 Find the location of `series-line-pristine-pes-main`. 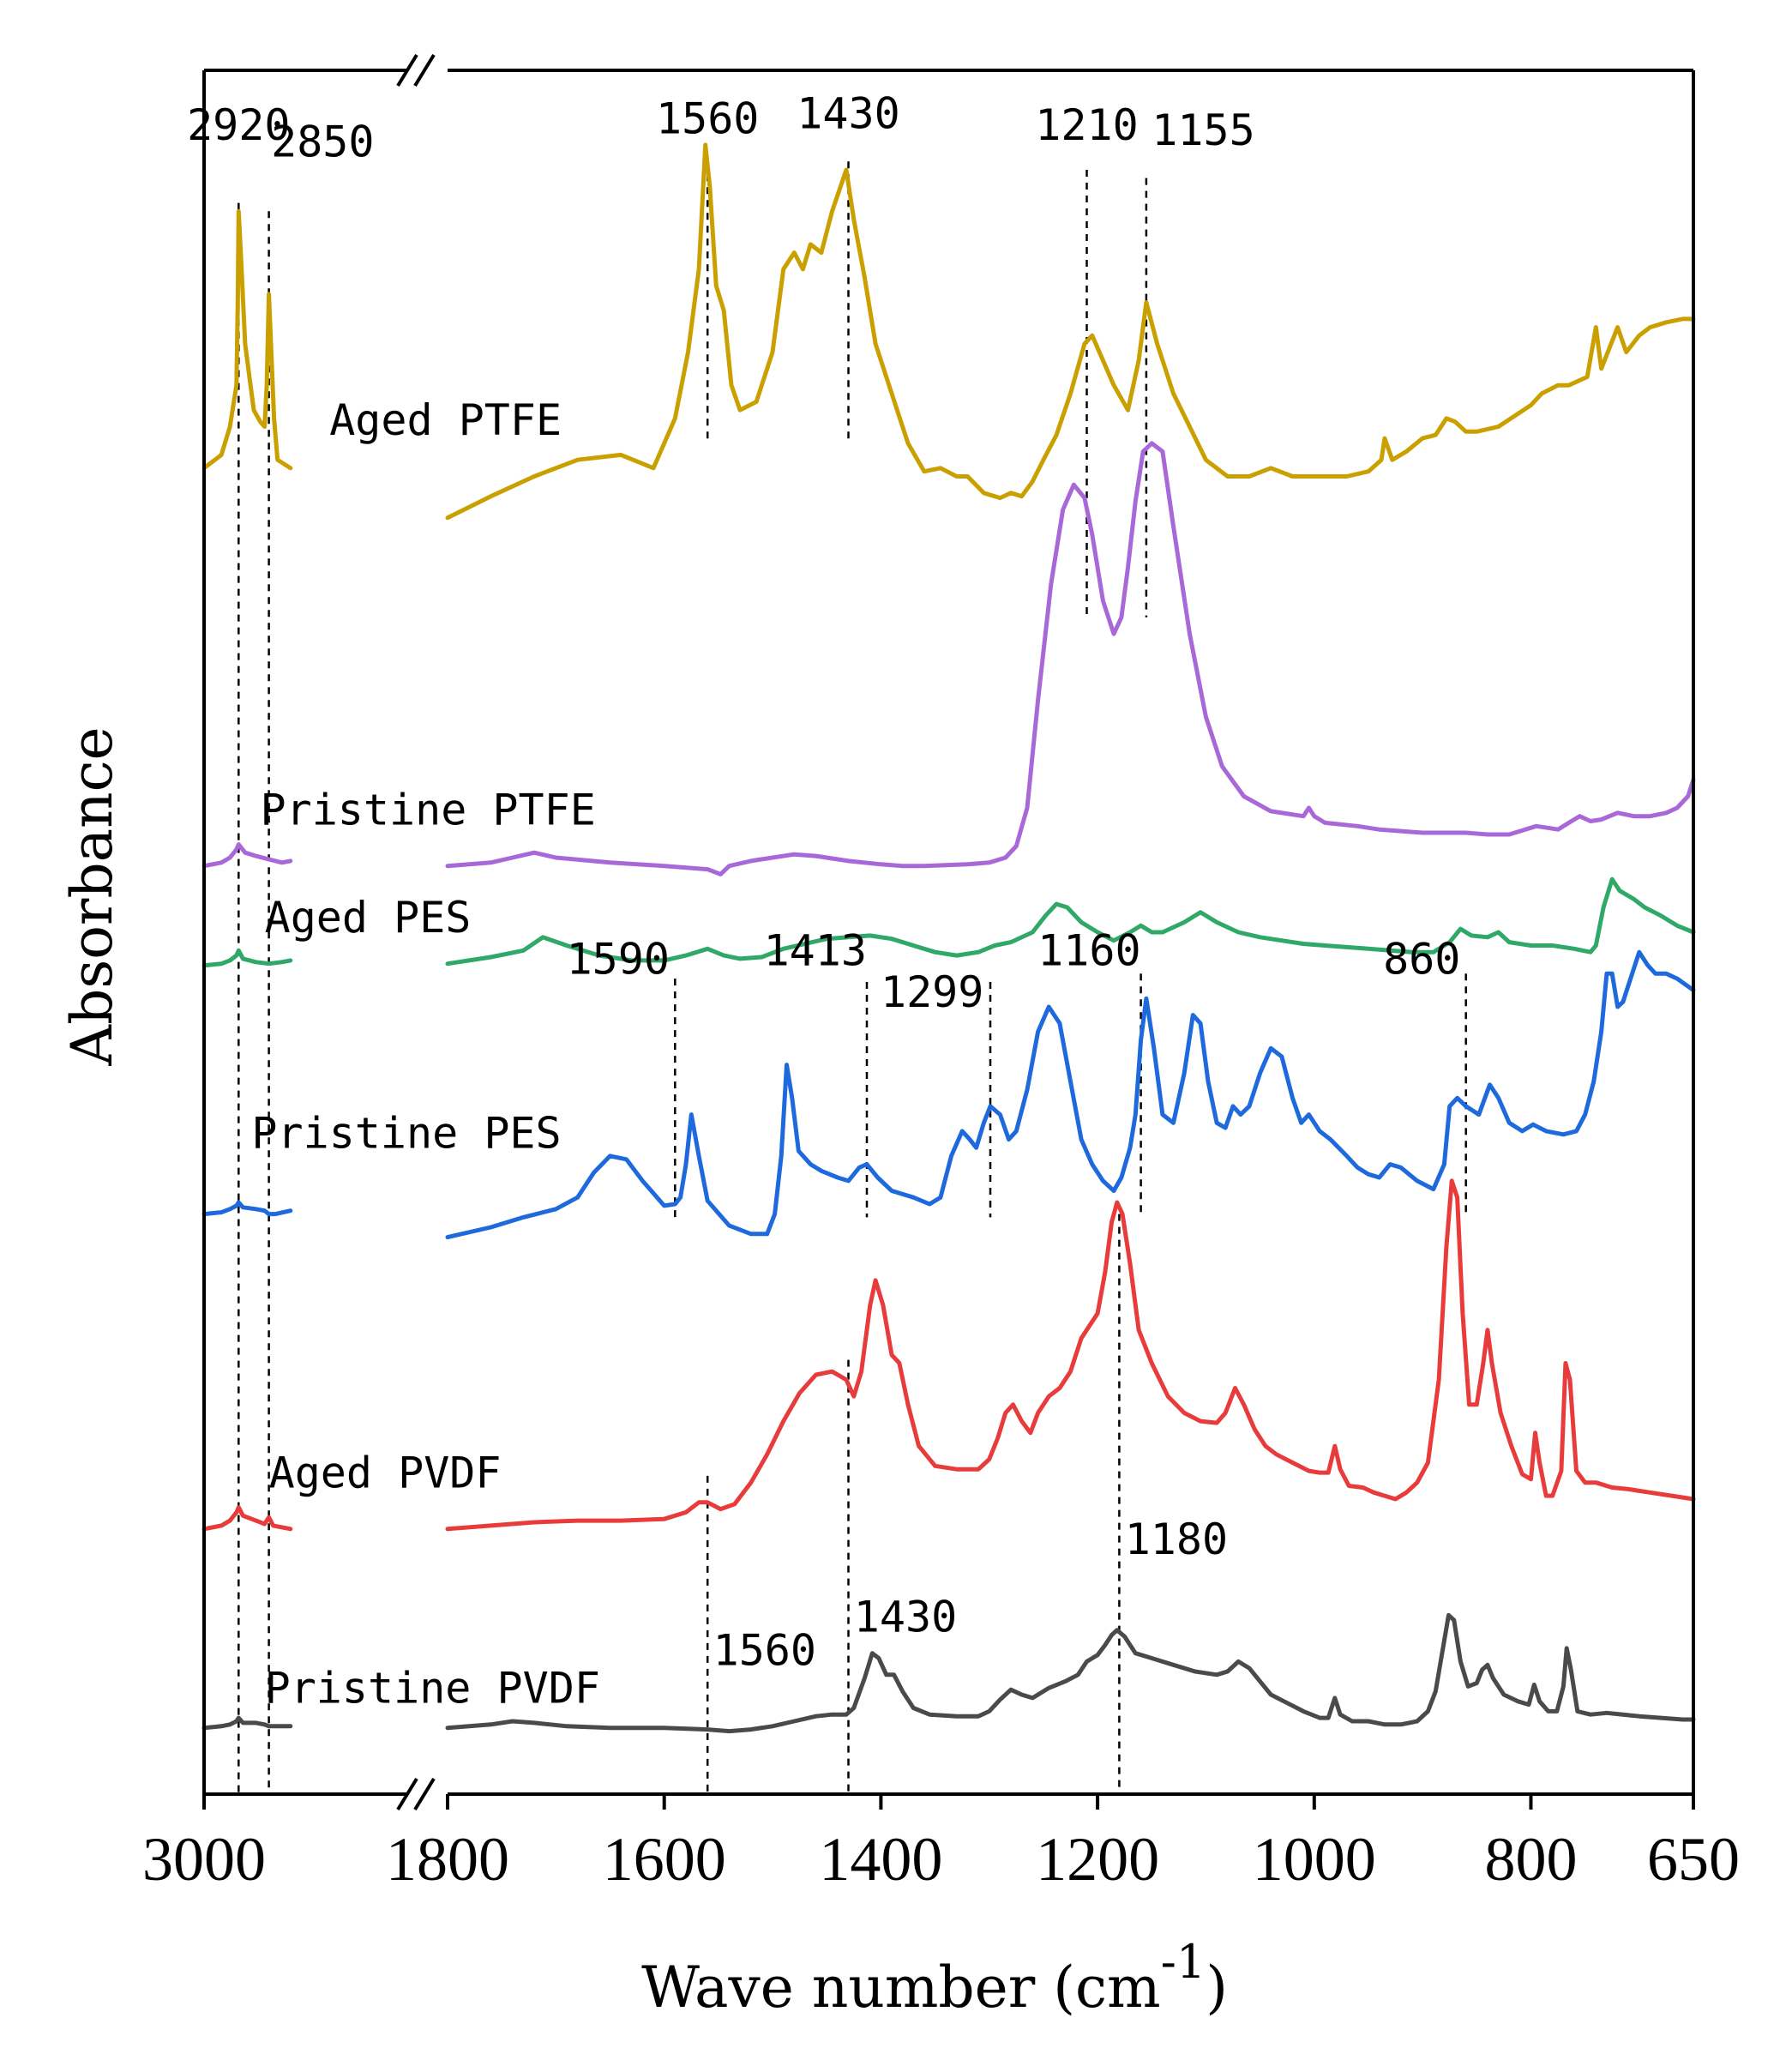

series-line-pristine-pes-main is located at coordinates (1071, 1094).